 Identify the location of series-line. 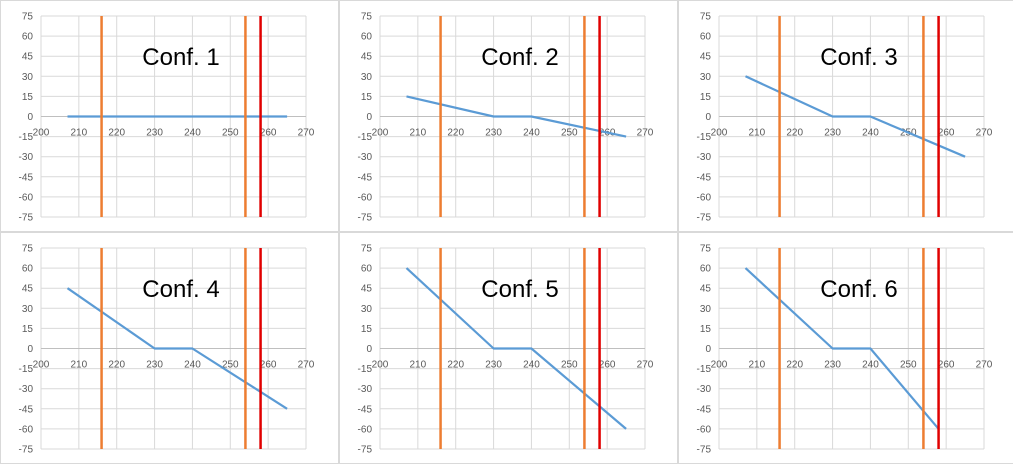
(855, 116).